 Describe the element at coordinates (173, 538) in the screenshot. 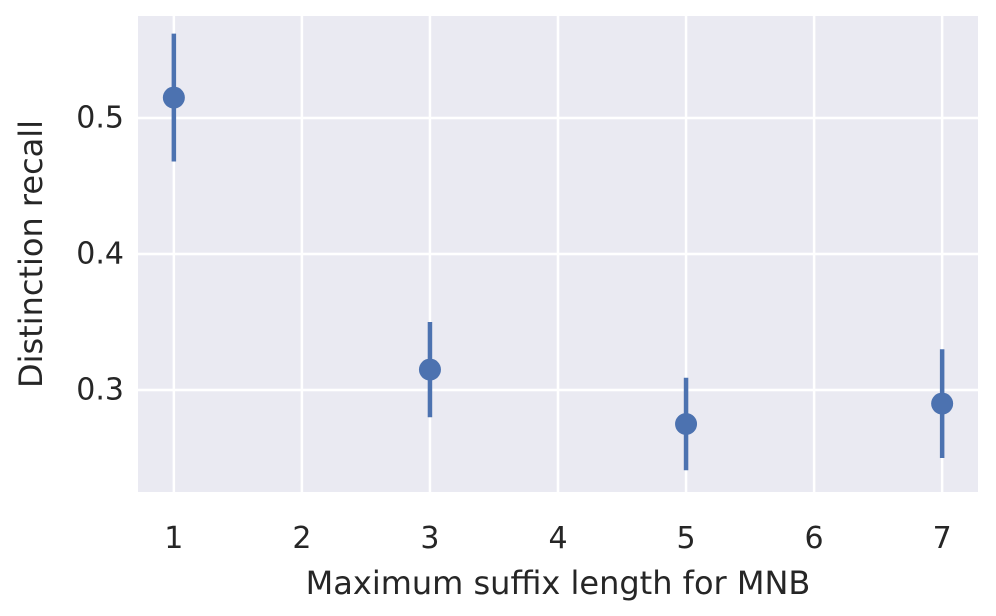

I see `x-tick-label: 1` at that location.